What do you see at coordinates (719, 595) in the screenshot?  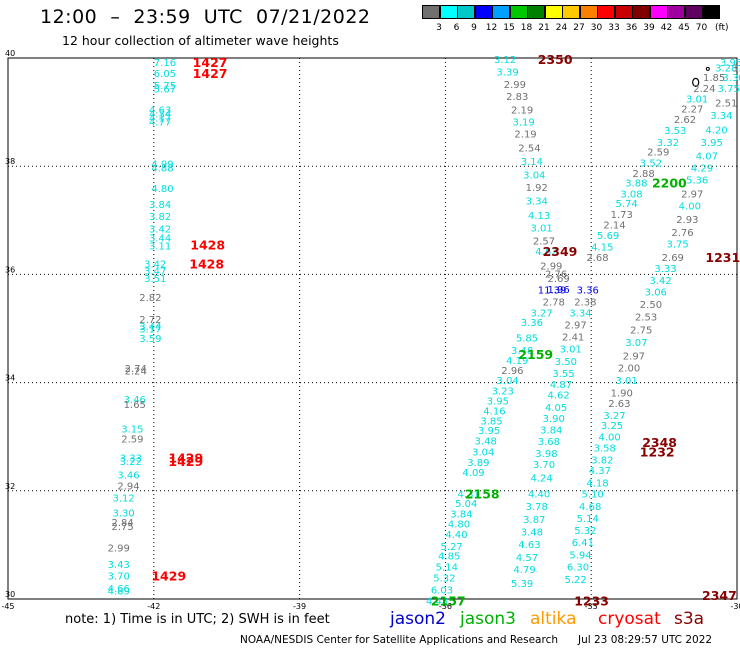 I see `pass-time-label: 2347` at bounding box center [719, 595].